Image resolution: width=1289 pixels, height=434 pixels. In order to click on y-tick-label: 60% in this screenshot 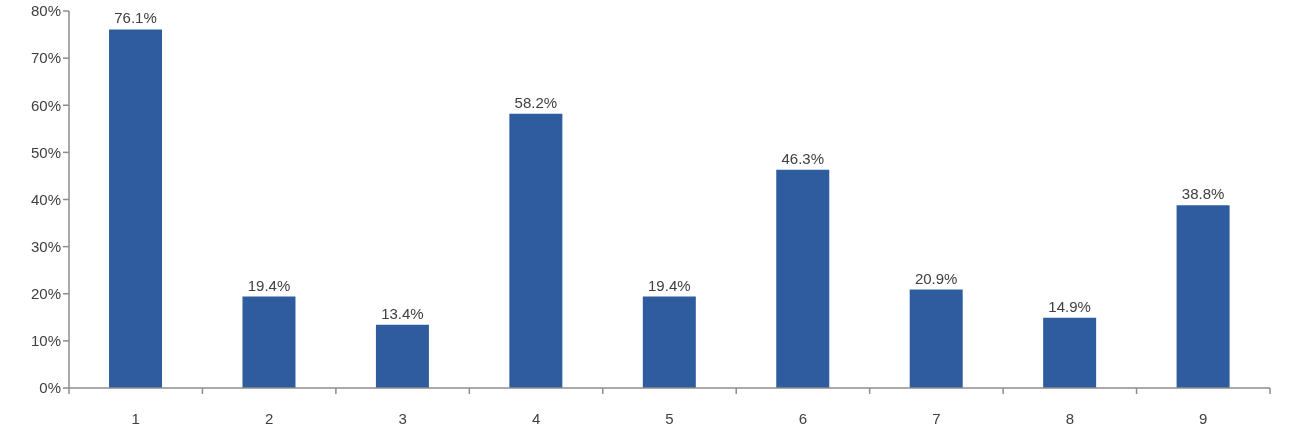, I will do `click(45, 105)`.